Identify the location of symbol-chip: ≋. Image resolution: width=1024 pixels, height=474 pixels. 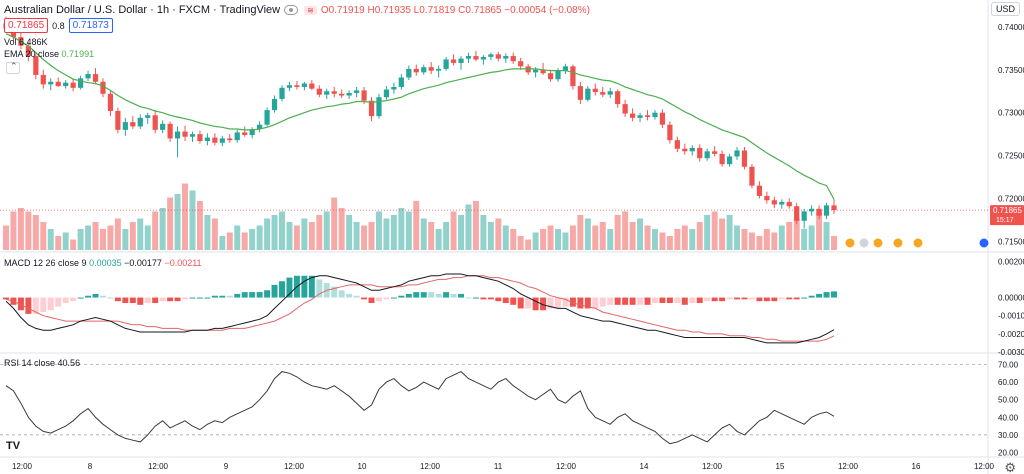
(310, 10).